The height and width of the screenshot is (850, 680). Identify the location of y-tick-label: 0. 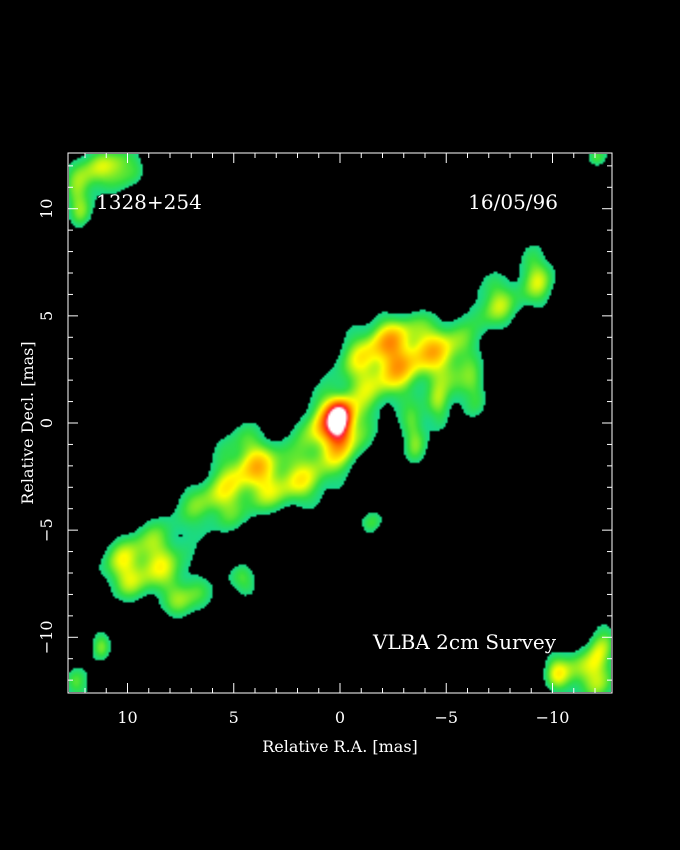
(46, 423).